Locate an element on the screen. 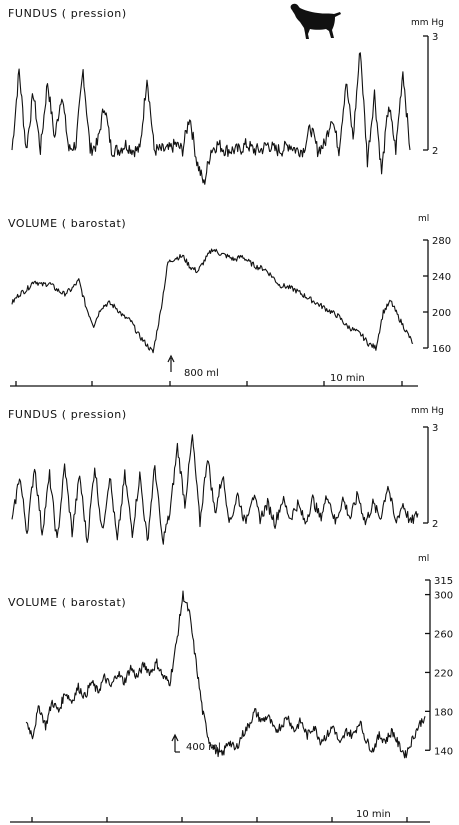 This screenshot has height=825, width=459. y-tick-label: 180 is located at coordinates (443, 712).